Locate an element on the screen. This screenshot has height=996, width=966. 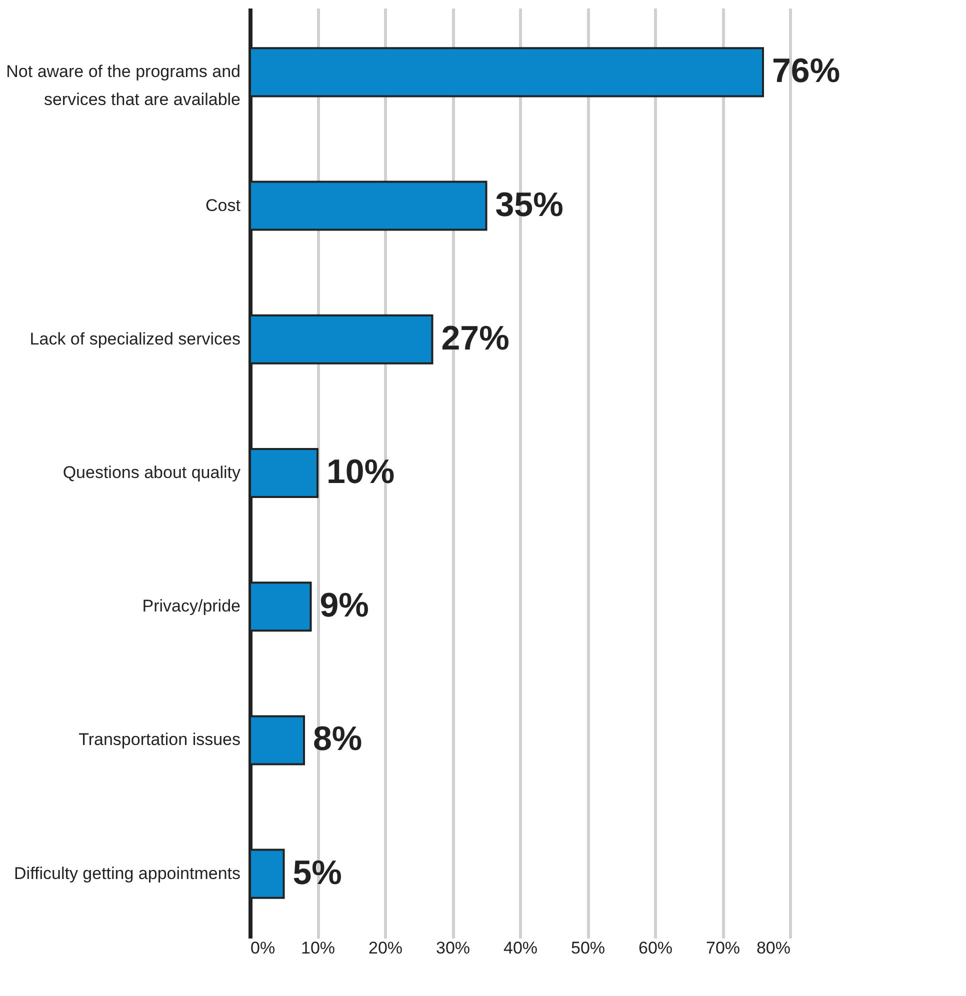
data-label: 10% is located at coordinates (360, 472).